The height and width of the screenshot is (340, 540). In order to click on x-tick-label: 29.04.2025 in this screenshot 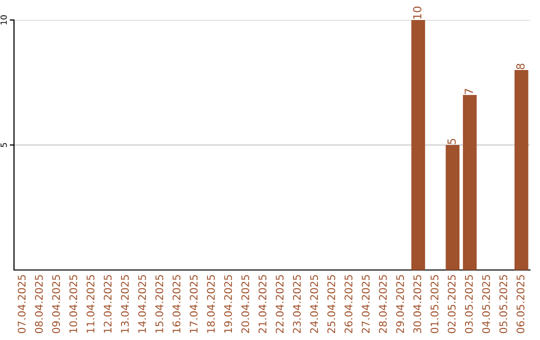, I will do `click(400, 304)`.